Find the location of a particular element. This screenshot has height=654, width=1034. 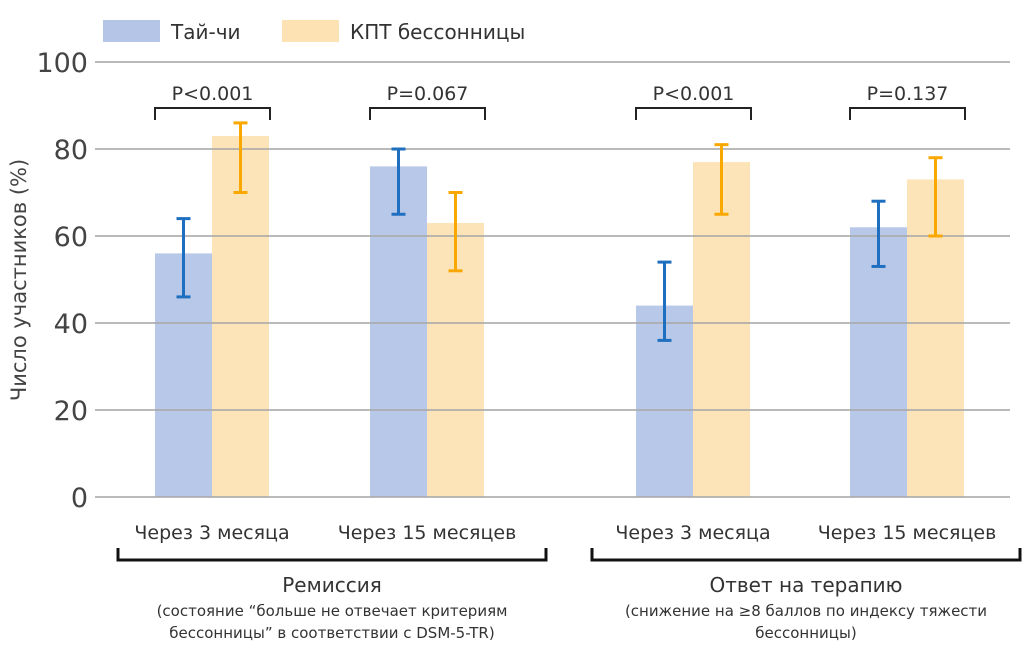

y-tick-label: 20 is located at coordinates (71, 411).